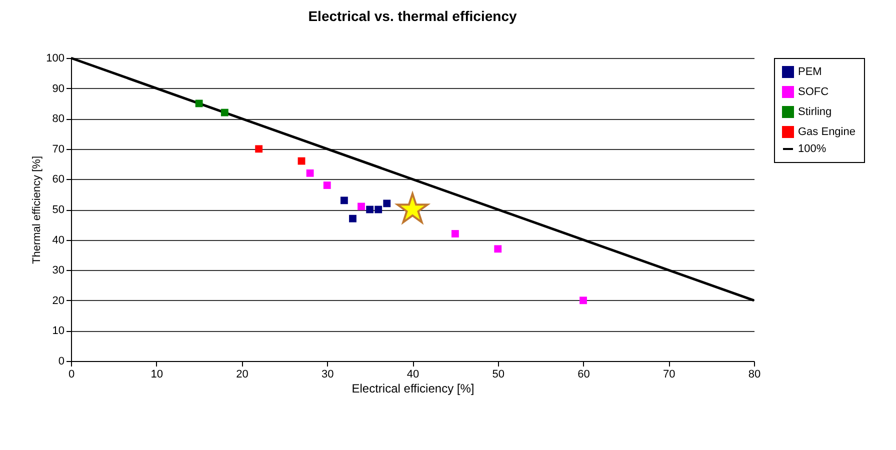 The width and height of the screenshot is (896, 450). Describe the element at coordinates (584, 374) in the screenshot. I see `x-tick-label: 60` at that location.